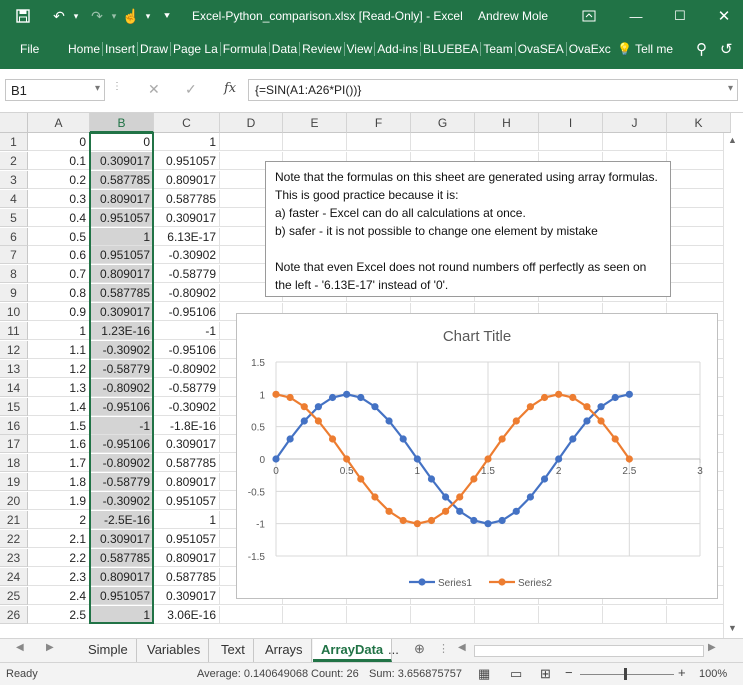 The height and width of the screenshot is (685, 743). I want to click on cell-c16: -1.8E-16, so click(187, 425).